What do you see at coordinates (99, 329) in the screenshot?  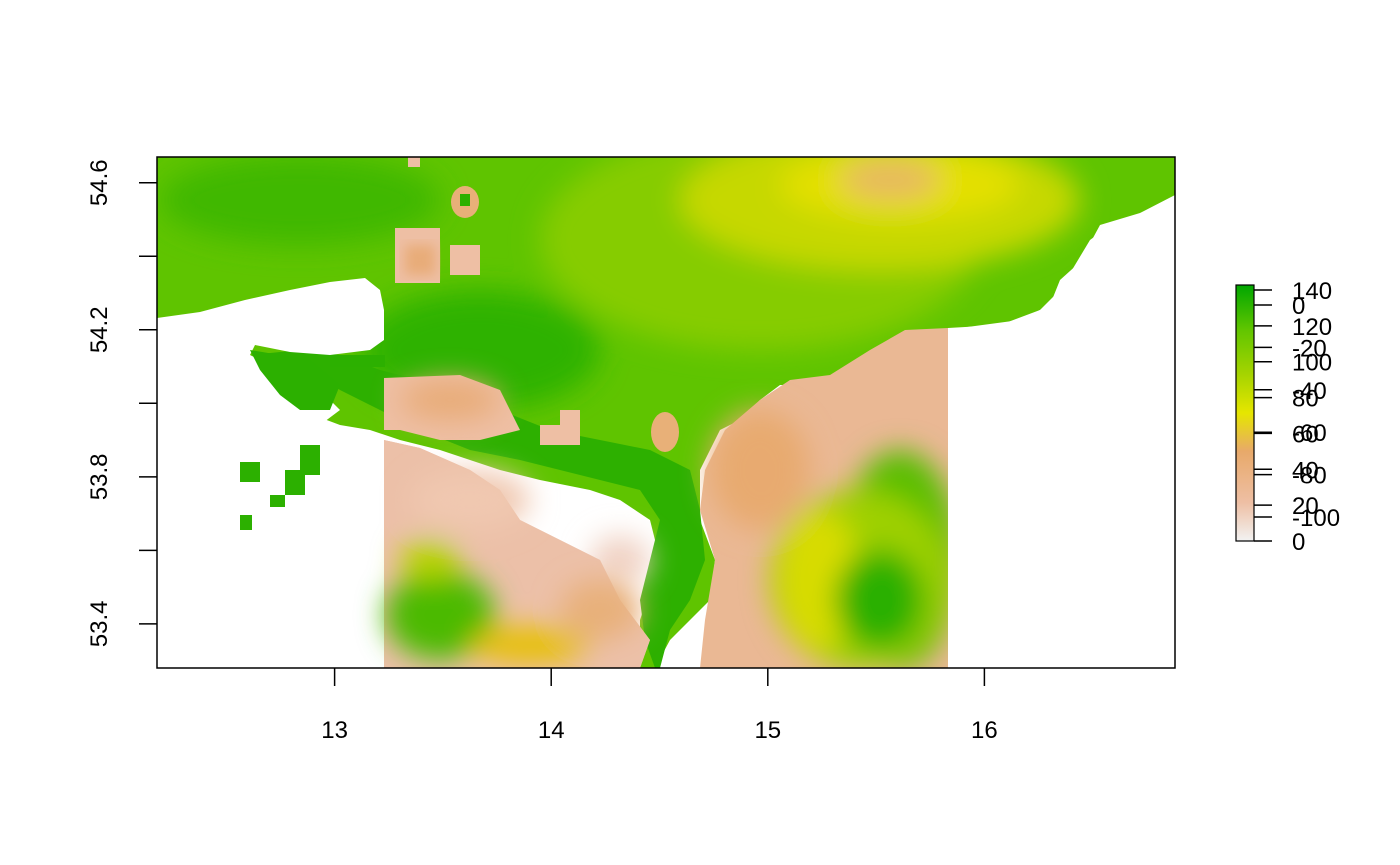 I see `y-tick-label: 54.2` at bounding box center [99, 329].